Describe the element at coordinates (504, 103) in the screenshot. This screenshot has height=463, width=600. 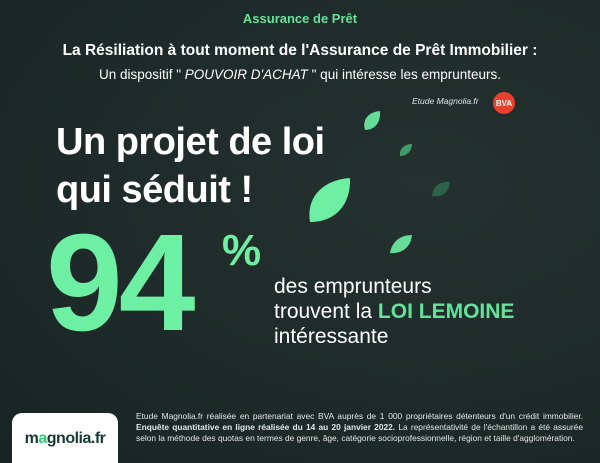
I see `bva-logo: BVA` at that location.